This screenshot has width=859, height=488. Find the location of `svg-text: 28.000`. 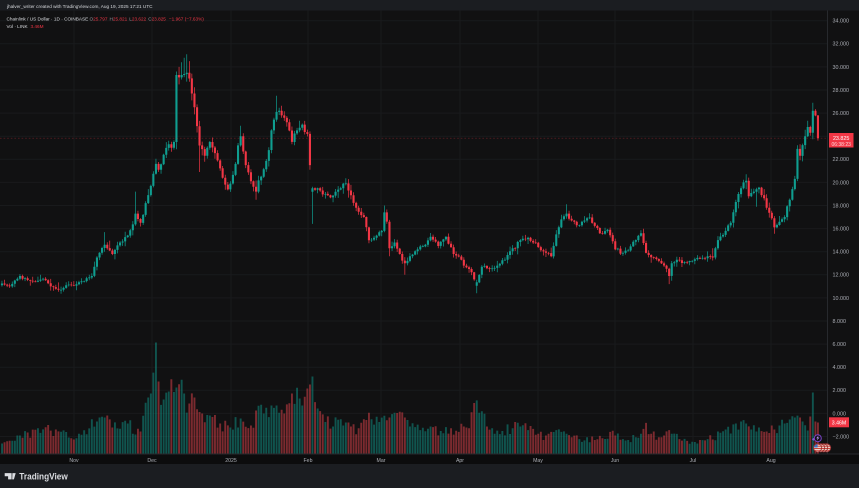

svg-text: 28.000 is located at coordinates (841, 91).